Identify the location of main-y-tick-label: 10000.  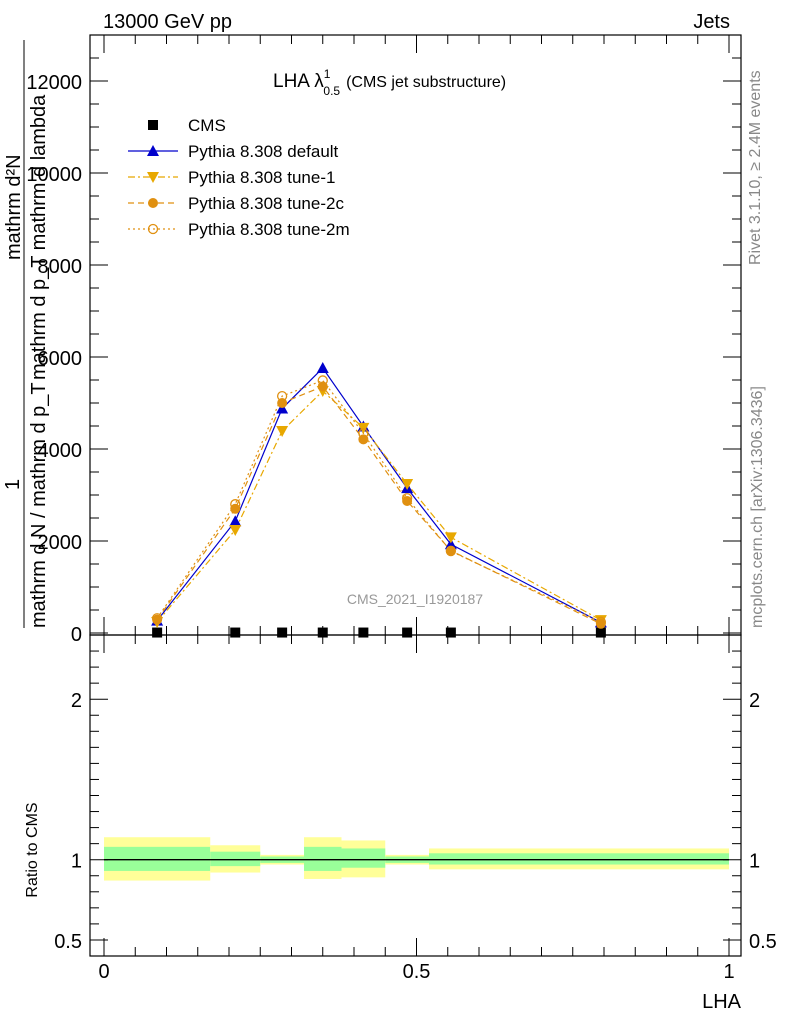
(54, 175).